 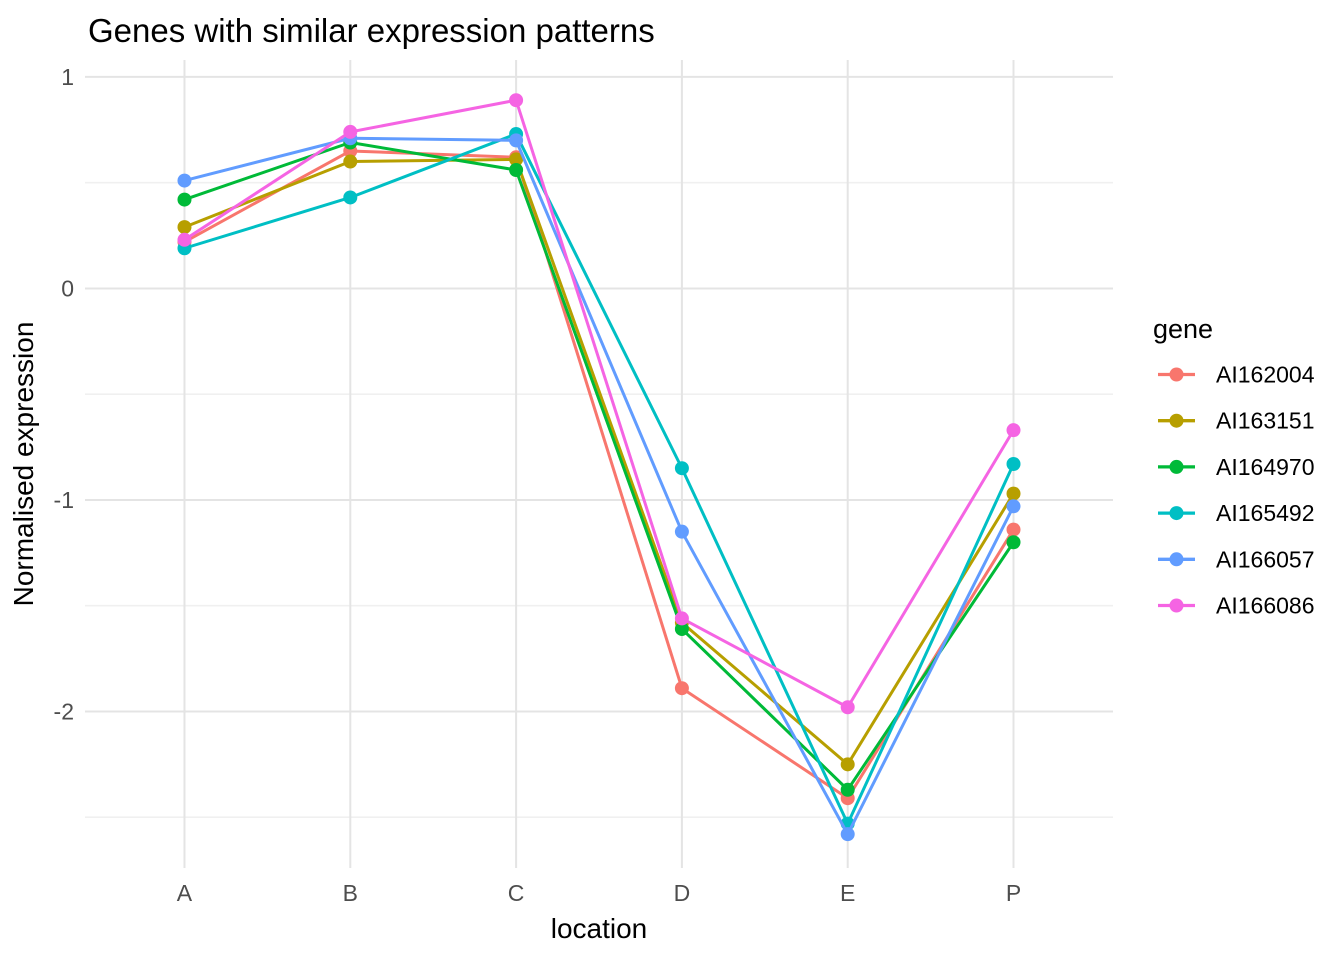 What do you see at coordinates (1013, 464) in the screenshot?
I see `data-point-AI165492-P` at bounding box center [1013, 464].